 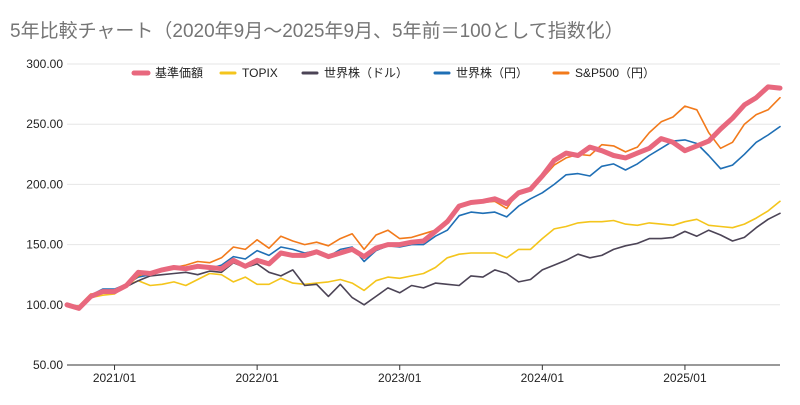 I want to click on legend-label: 基準価額, so click(x=179, y=72).